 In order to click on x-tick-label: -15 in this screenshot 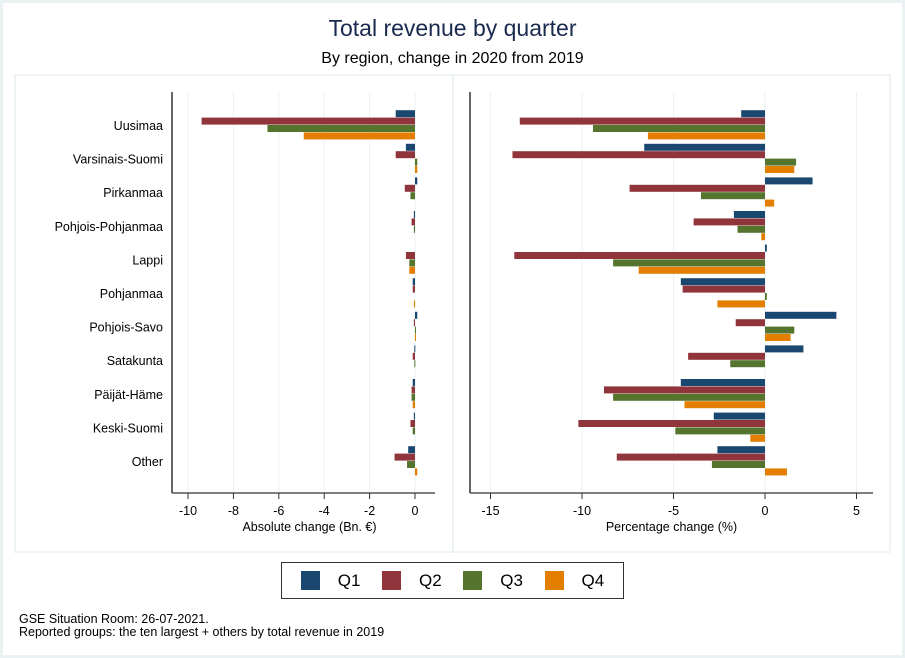, I will do `click(490, 511)`.